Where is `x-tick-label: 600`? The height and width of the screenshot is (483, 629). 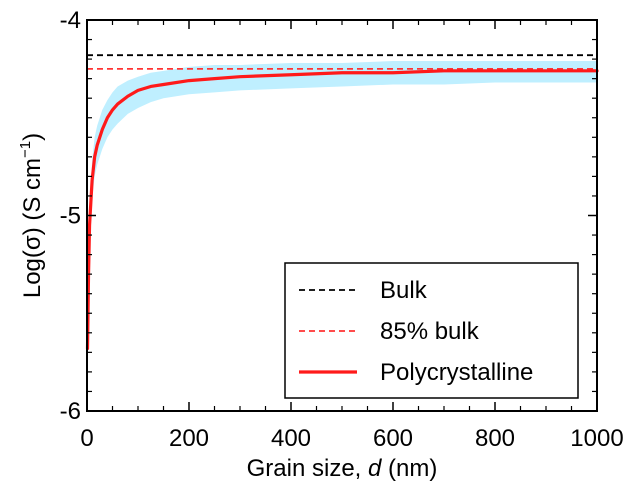
x-tick-label: 600 is located at coordinates (393, 438).